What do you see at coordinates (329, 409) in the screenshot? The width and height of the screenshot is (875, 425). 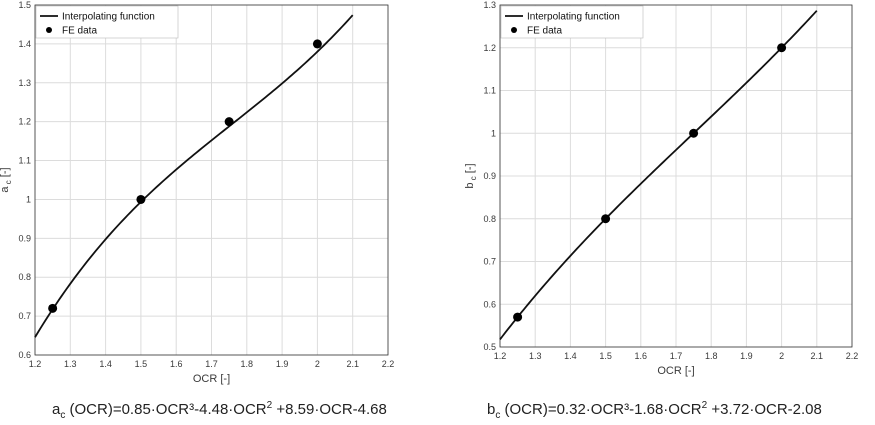 I see `formula-a-part2: +8.59·OCR-4.68` at bounding box center [329, 409].